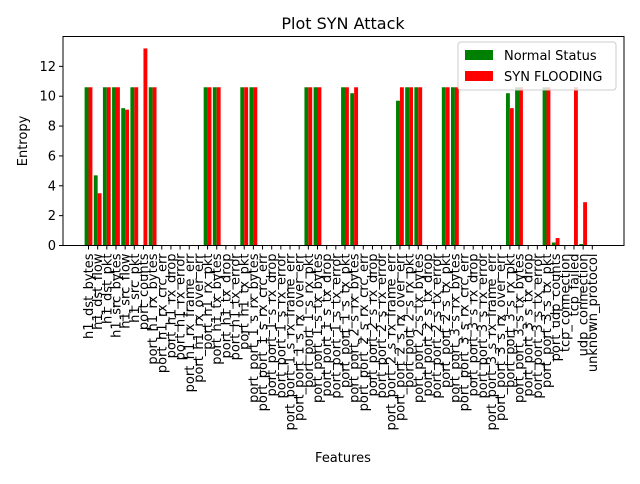  What do you see at coordinates (23, 140) in the screenshot?
I see `y-axis-label: Entropy` at bounding box center [23, 140].